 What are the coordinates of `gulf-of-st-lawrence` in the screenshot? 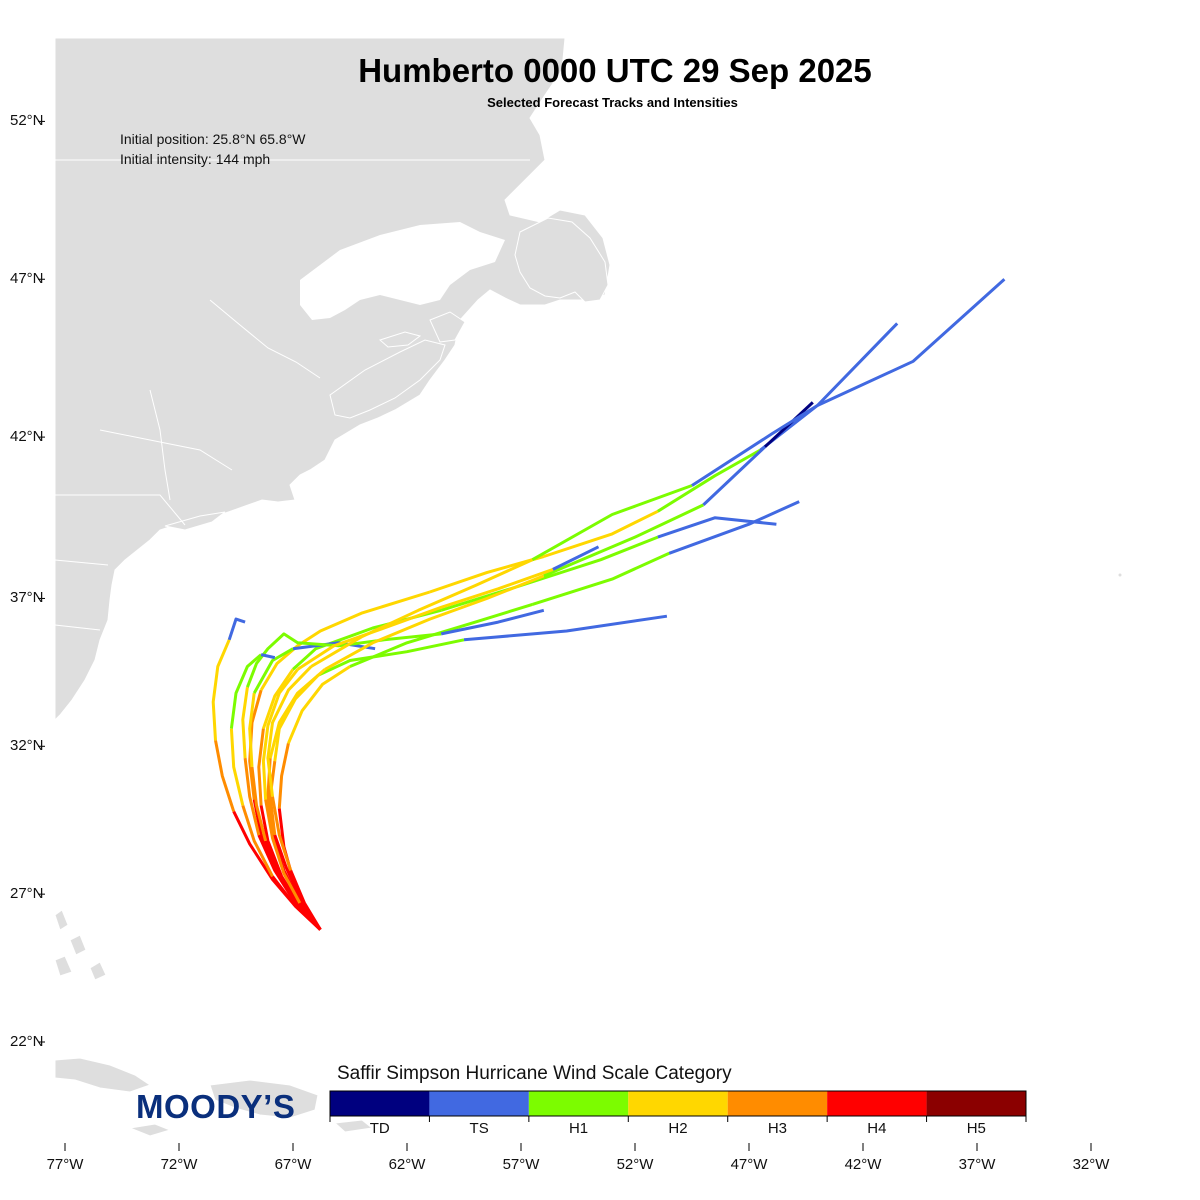 It's located at (402, 271).